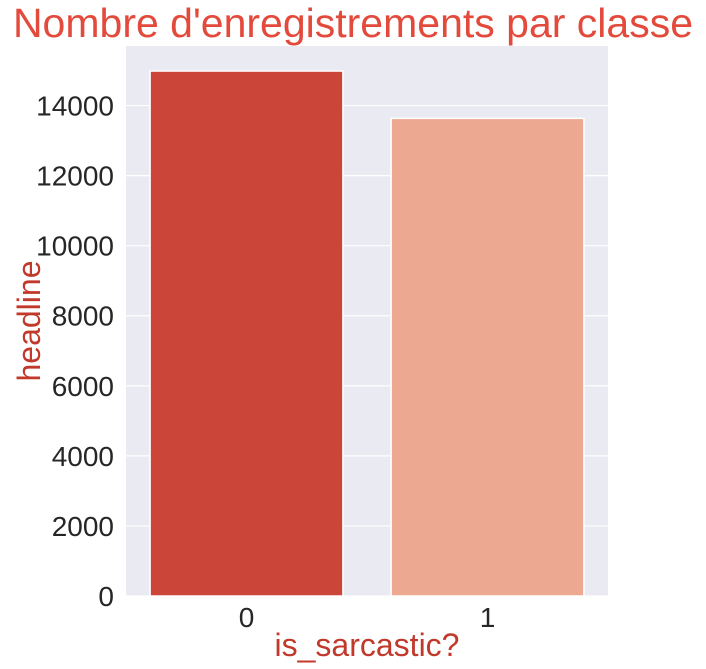 The height and width of the screenshot is (669, 706). What do you see at coordinates (75, 176) in the screenshot?
I see `y-tick-label: 12000` at bounding box center [75, 176].